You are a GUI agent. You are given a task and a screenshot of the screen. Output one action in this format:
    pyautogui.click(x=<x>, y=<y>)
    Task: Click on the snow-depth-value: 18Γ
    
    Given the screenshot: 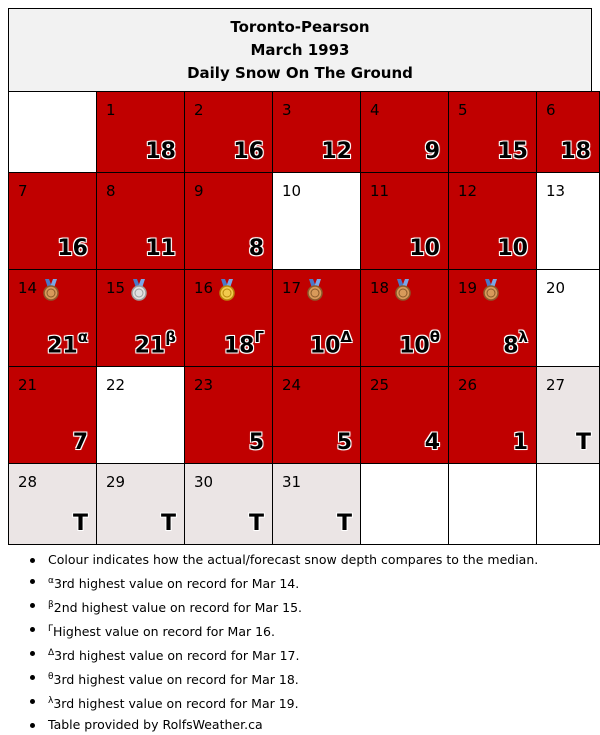 What is the action you would take?
    pyautogui.click(x=243, y=342)
    